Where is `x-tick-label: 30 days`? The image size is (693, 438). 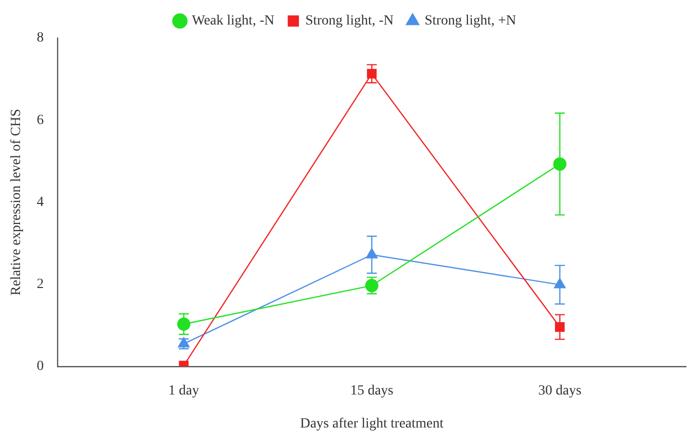
x-tick-label: 30 days is located at coordinates (560, 390).